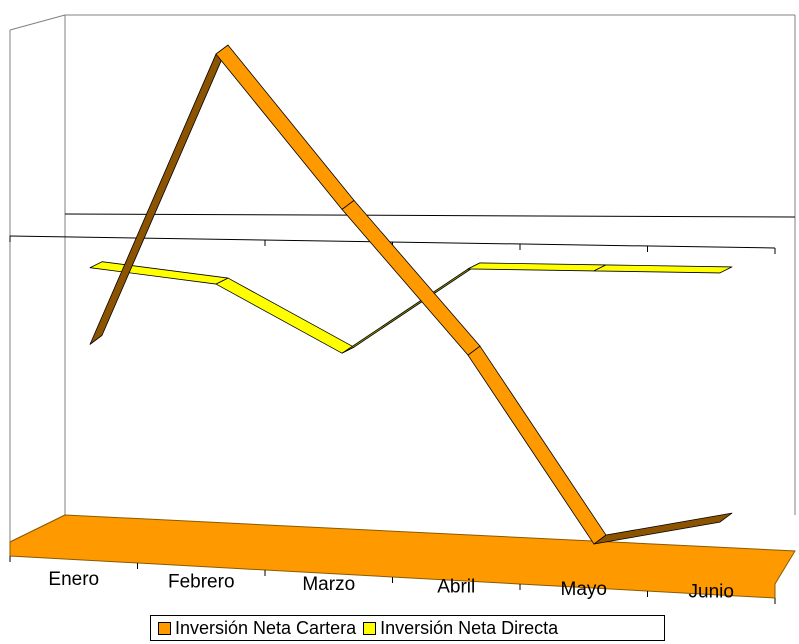 The height and width of the screenshot is (644, 799). Describe the element at coordinates (584, 589) in the screenshot. I see `x-tick-label: Mayo` at that location.